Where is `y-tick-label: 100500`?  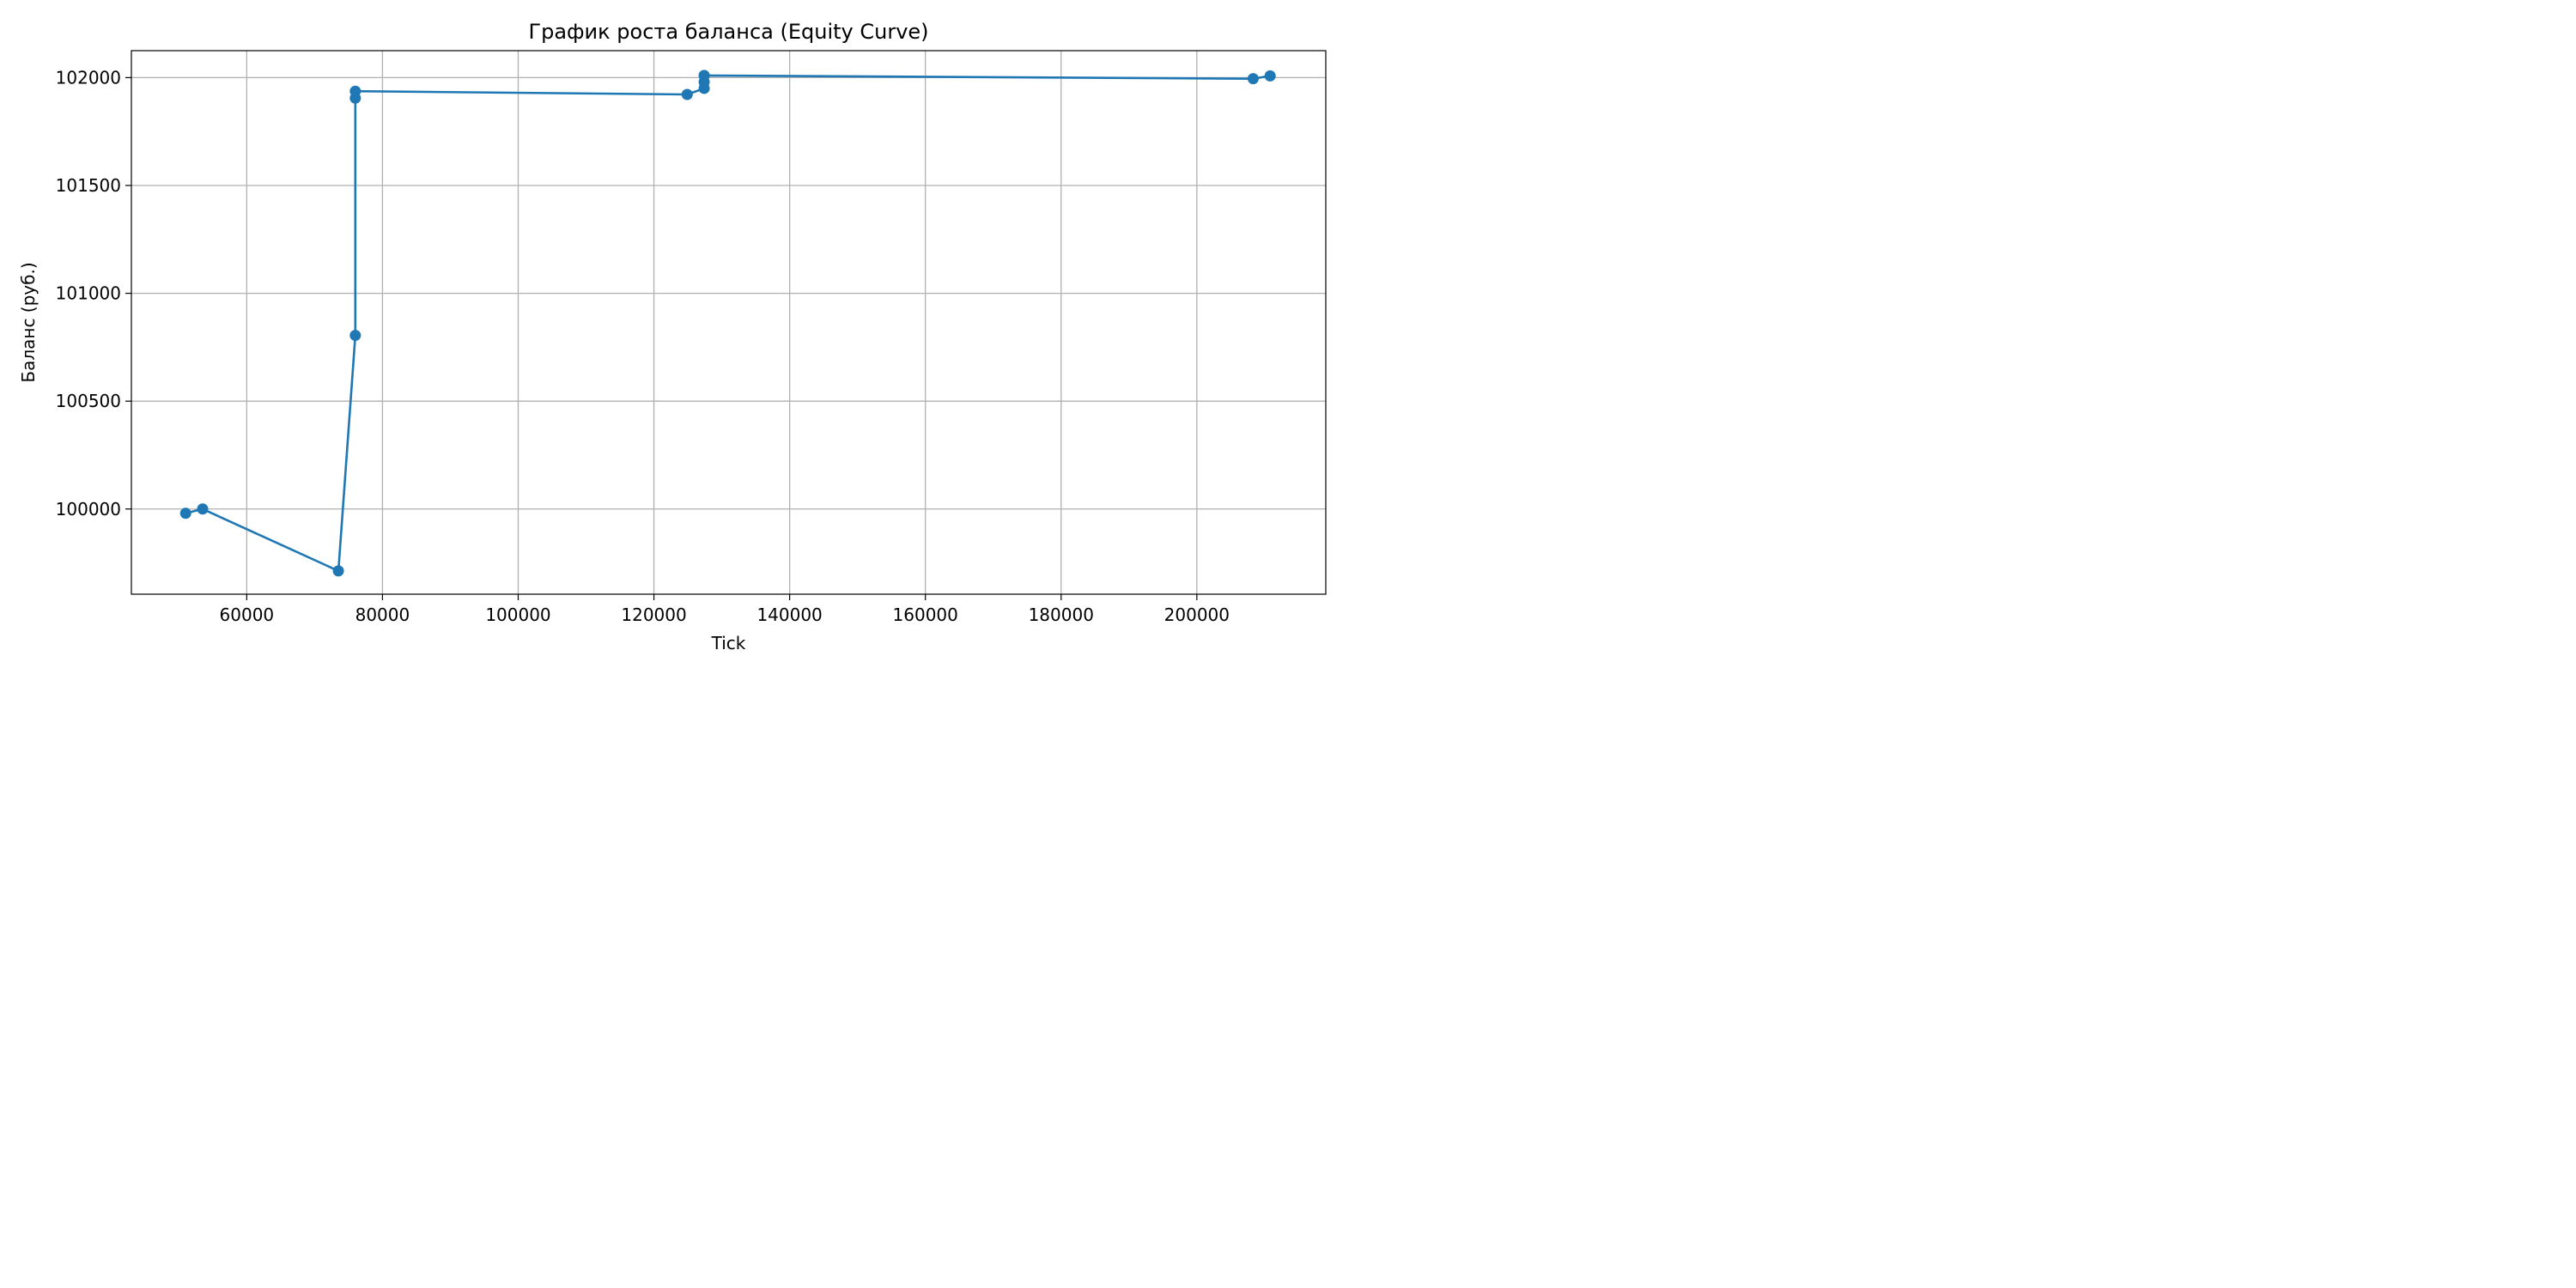 y-tick-label: 100500 is located at coordinates (88, 401).